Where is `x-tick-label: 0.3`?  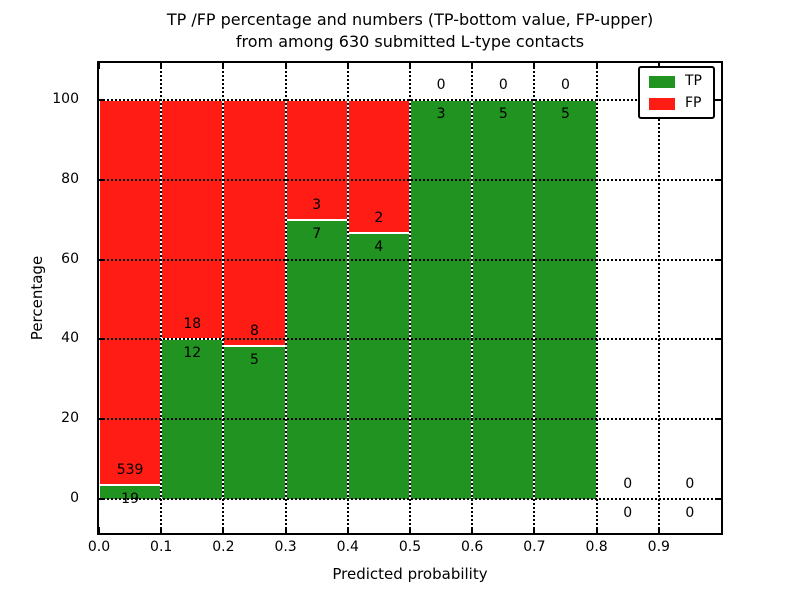
x-tick-label: 0.3 is located at coordinates (285, 547).